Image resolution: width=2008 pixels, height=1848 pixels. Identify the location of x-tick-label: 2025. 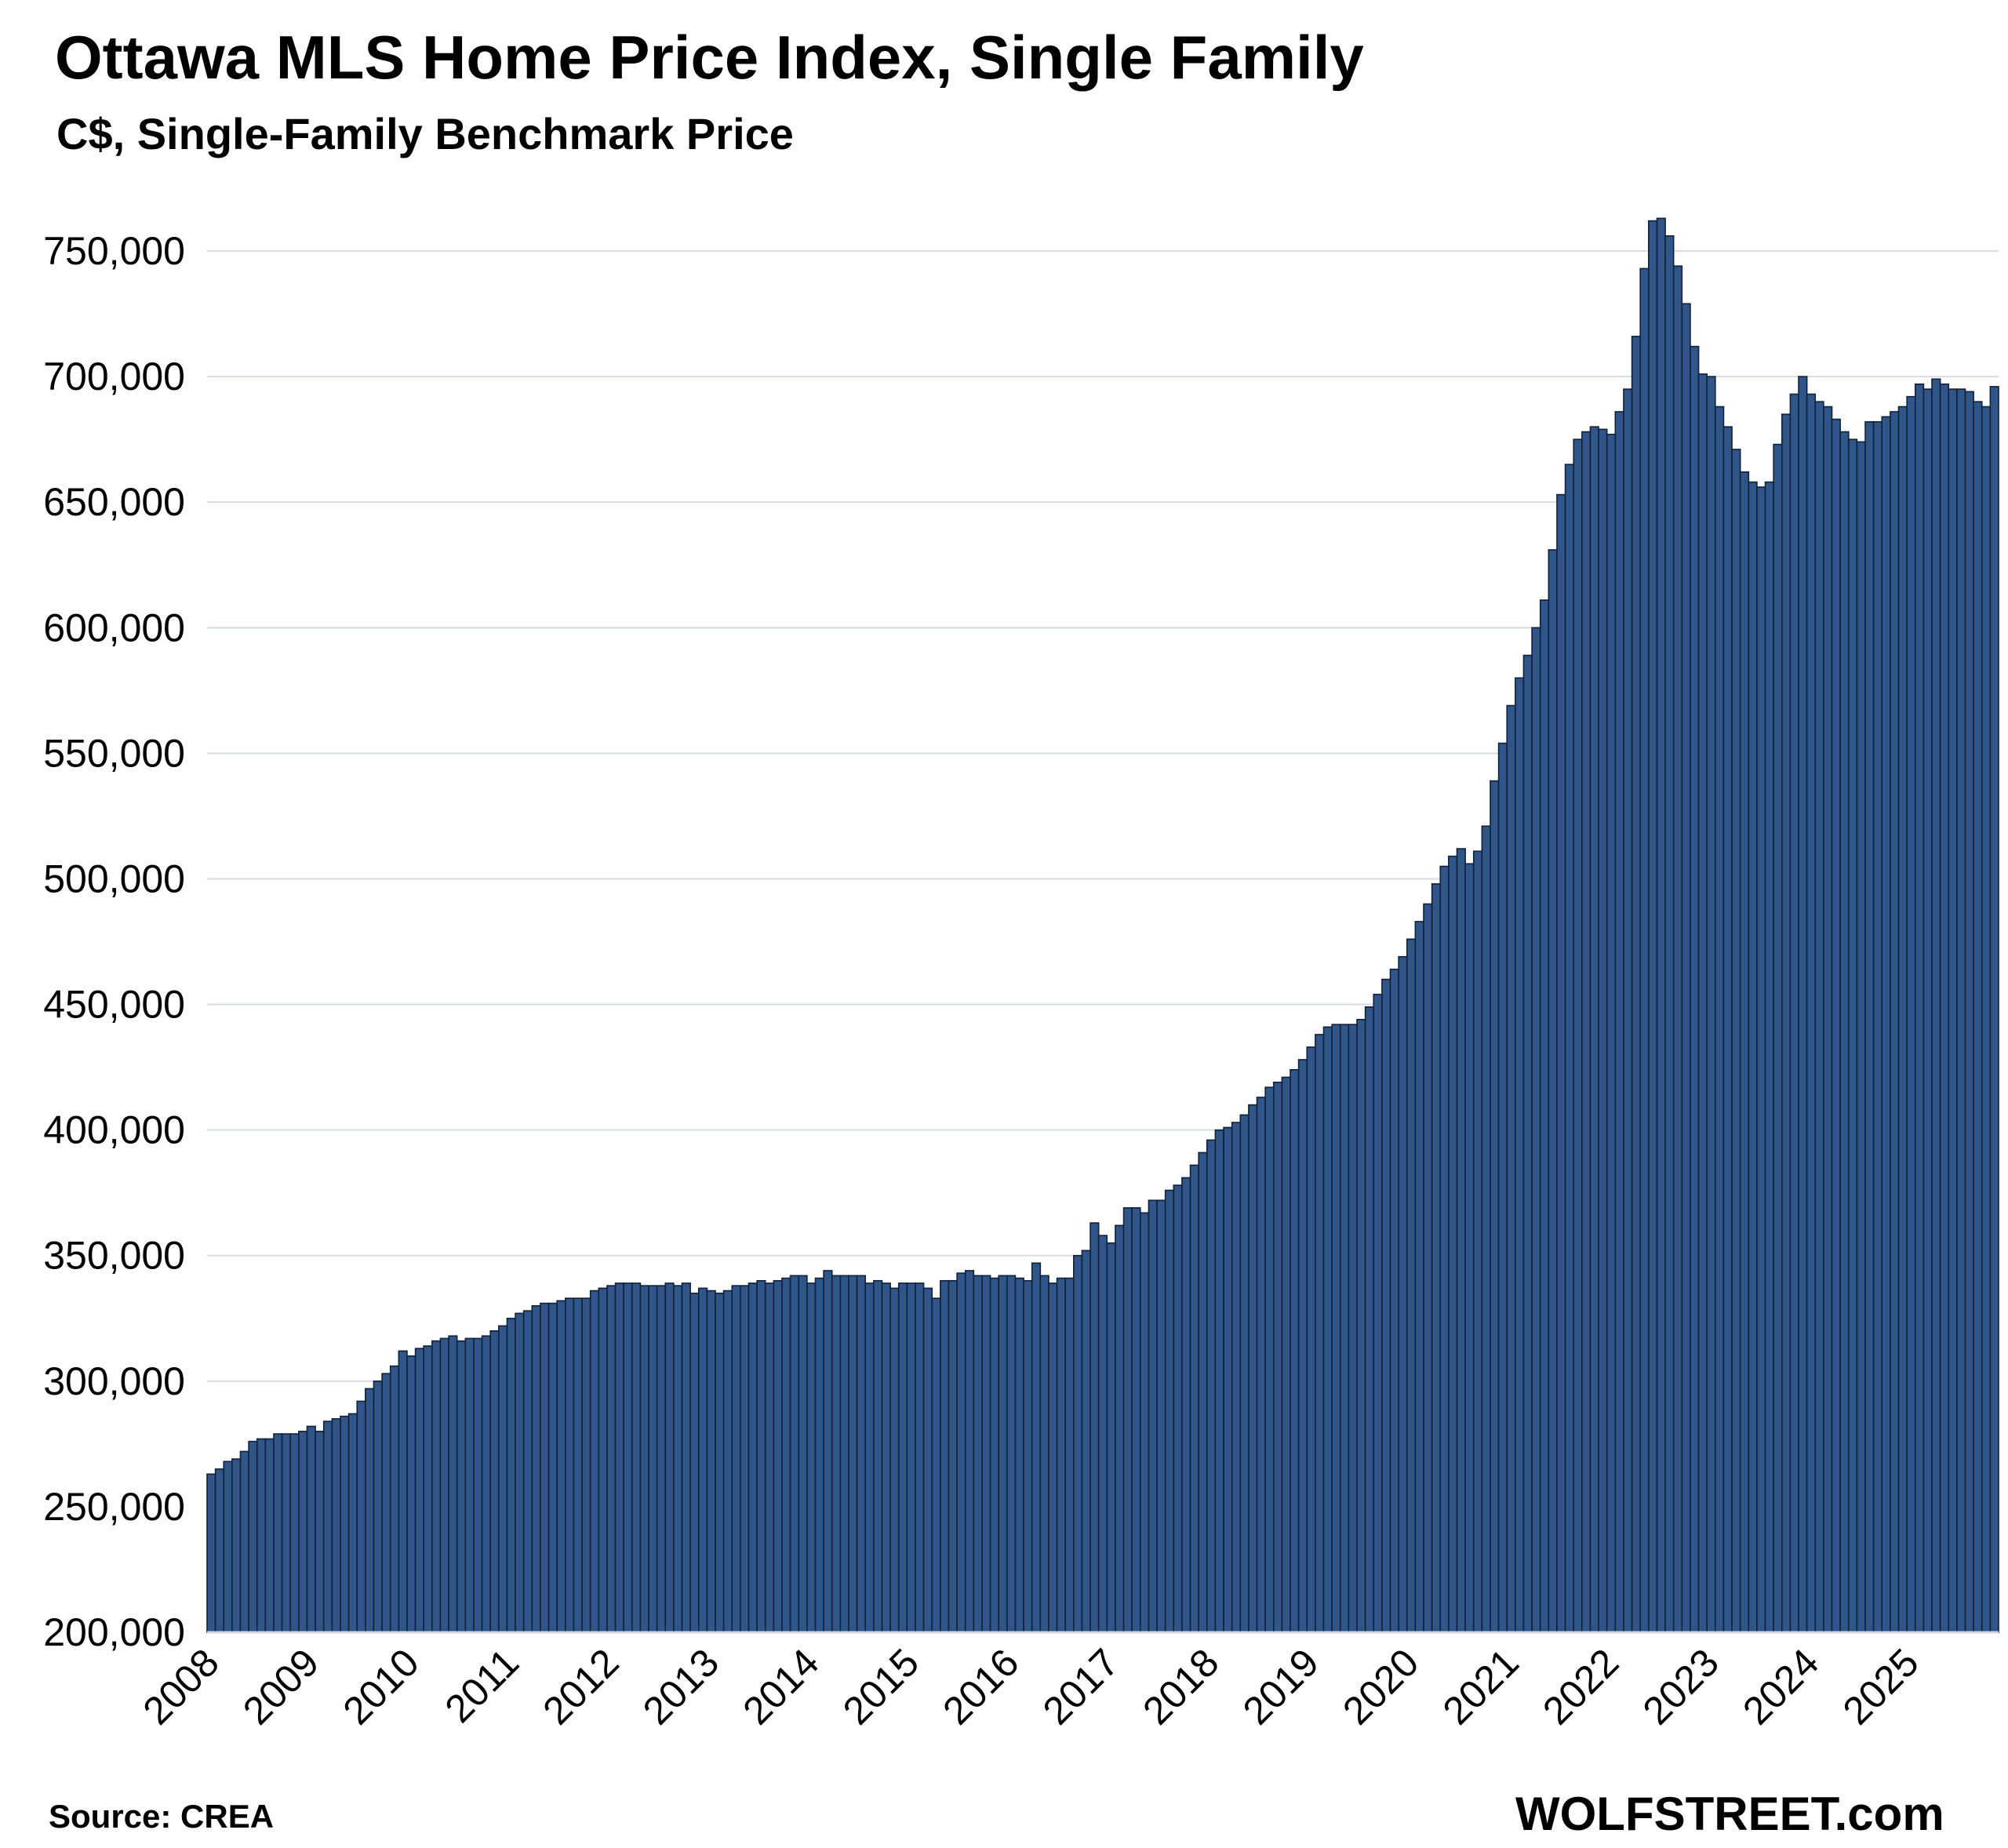
(1881, 1686).